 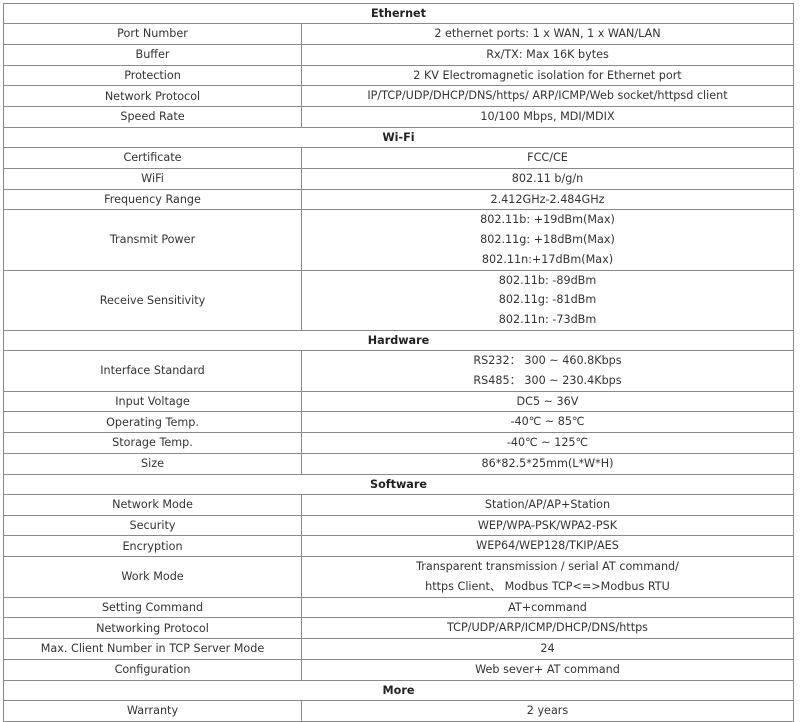 I want to click on section-header: Software, so click(x=398, y=484).